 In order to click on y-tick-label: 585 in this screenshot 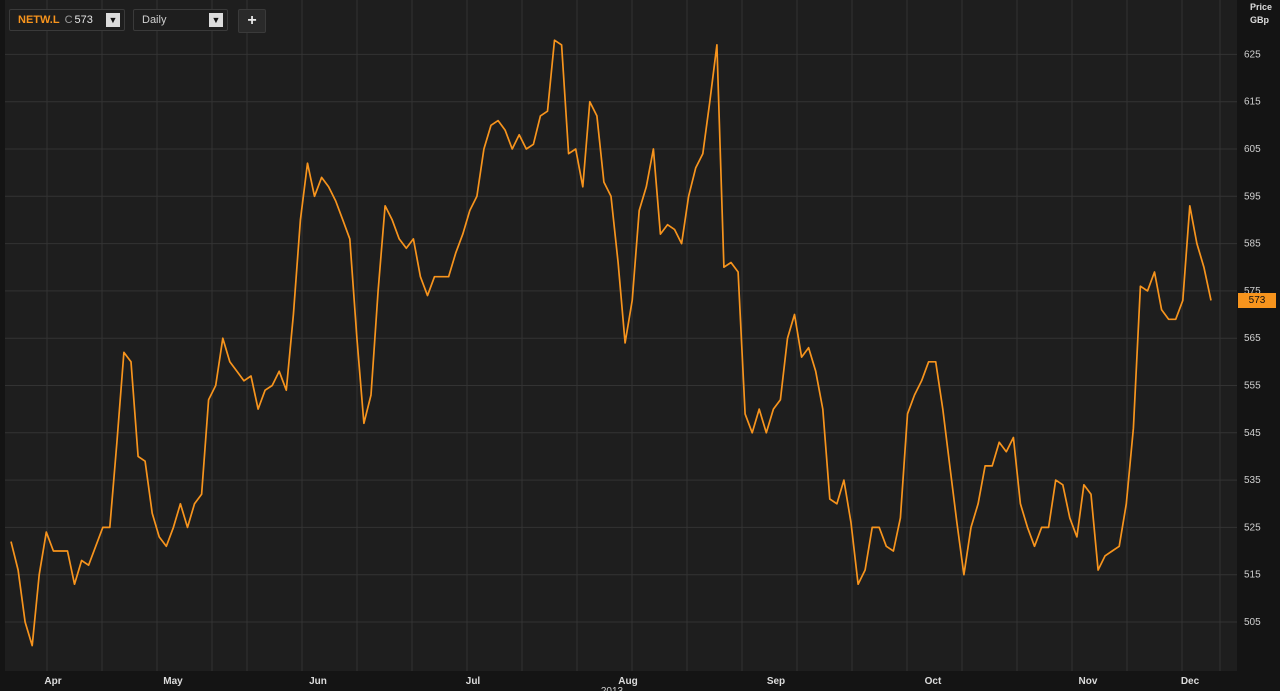, I will do `click(1252, 244)`.